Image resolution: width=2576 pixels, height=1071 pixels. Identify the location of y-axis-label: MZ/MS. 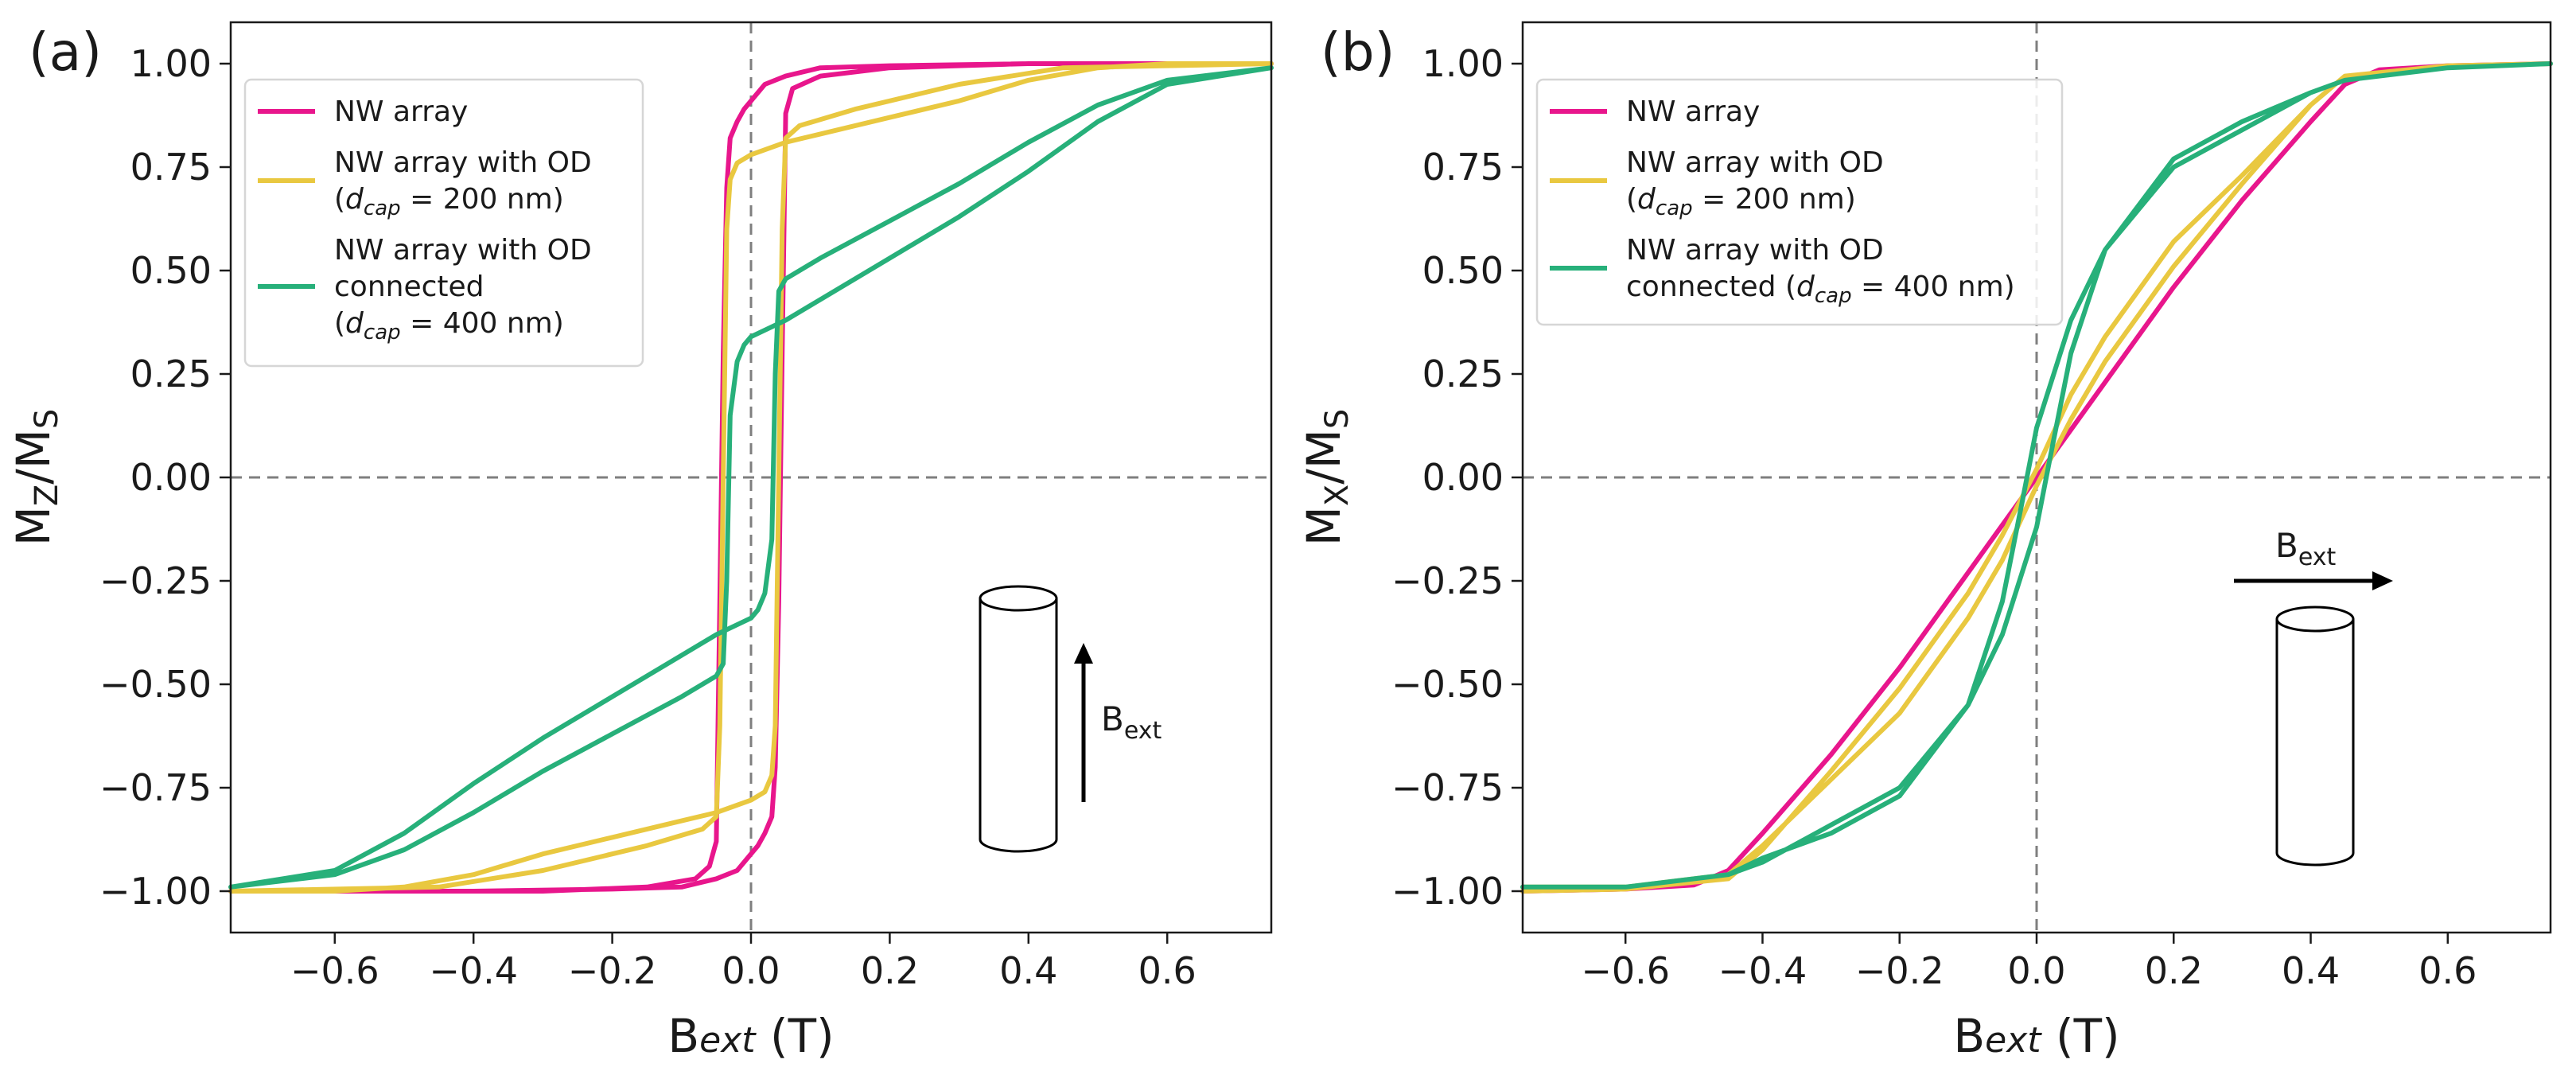
(36, 477).